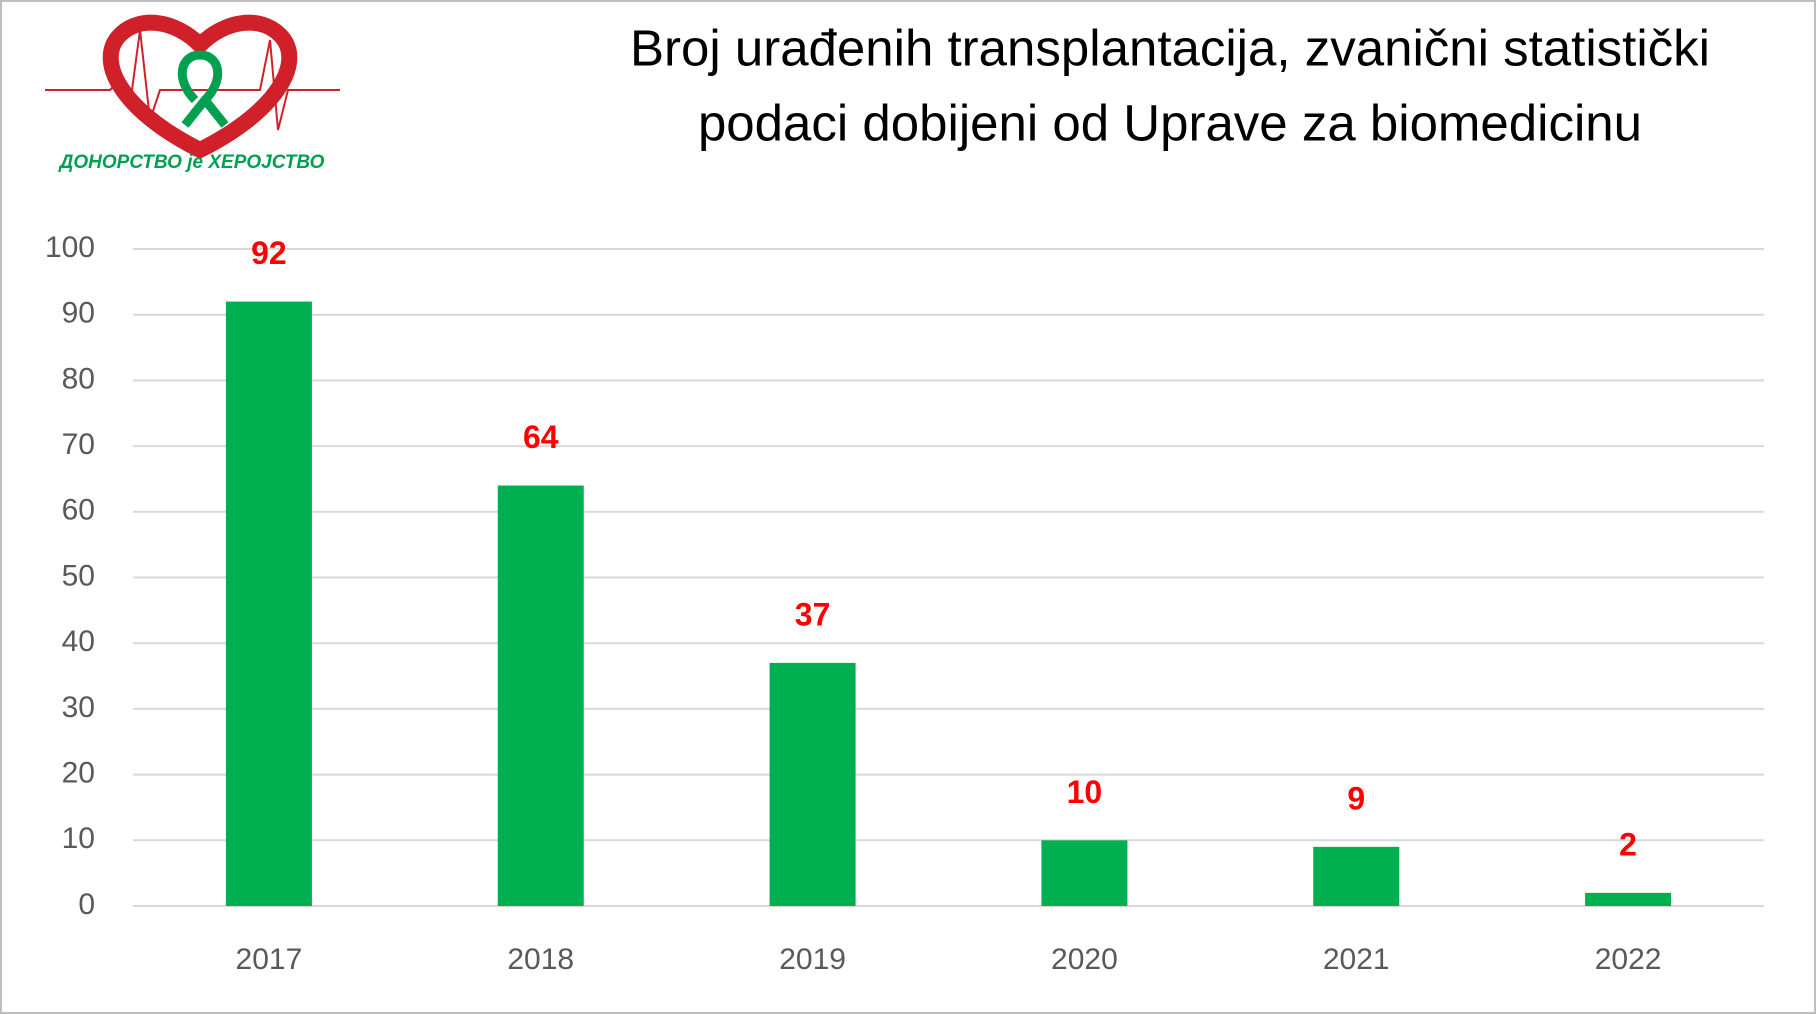  I want to click on y-tick-label: 100, so click(70, 247).